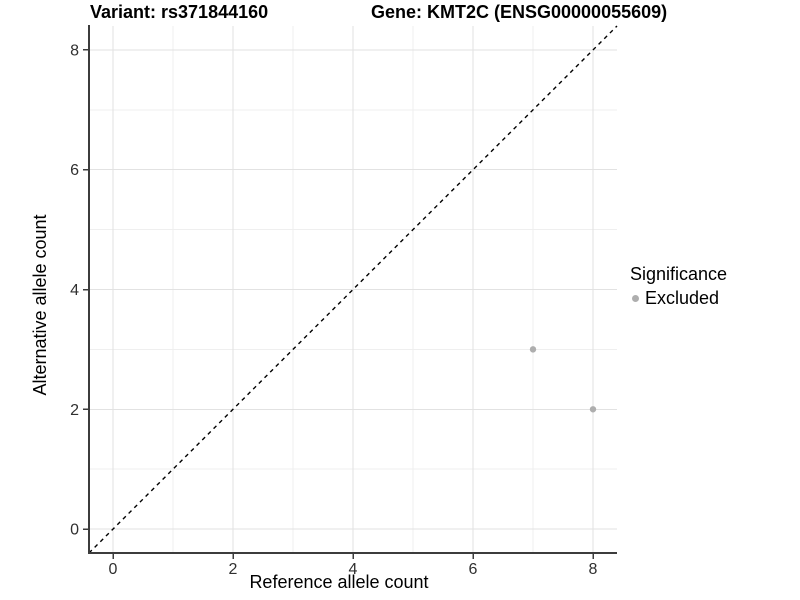 This screenshot has width=800, height=600. I want to click on y-axis-tick-label: 0, so click(74, 530).